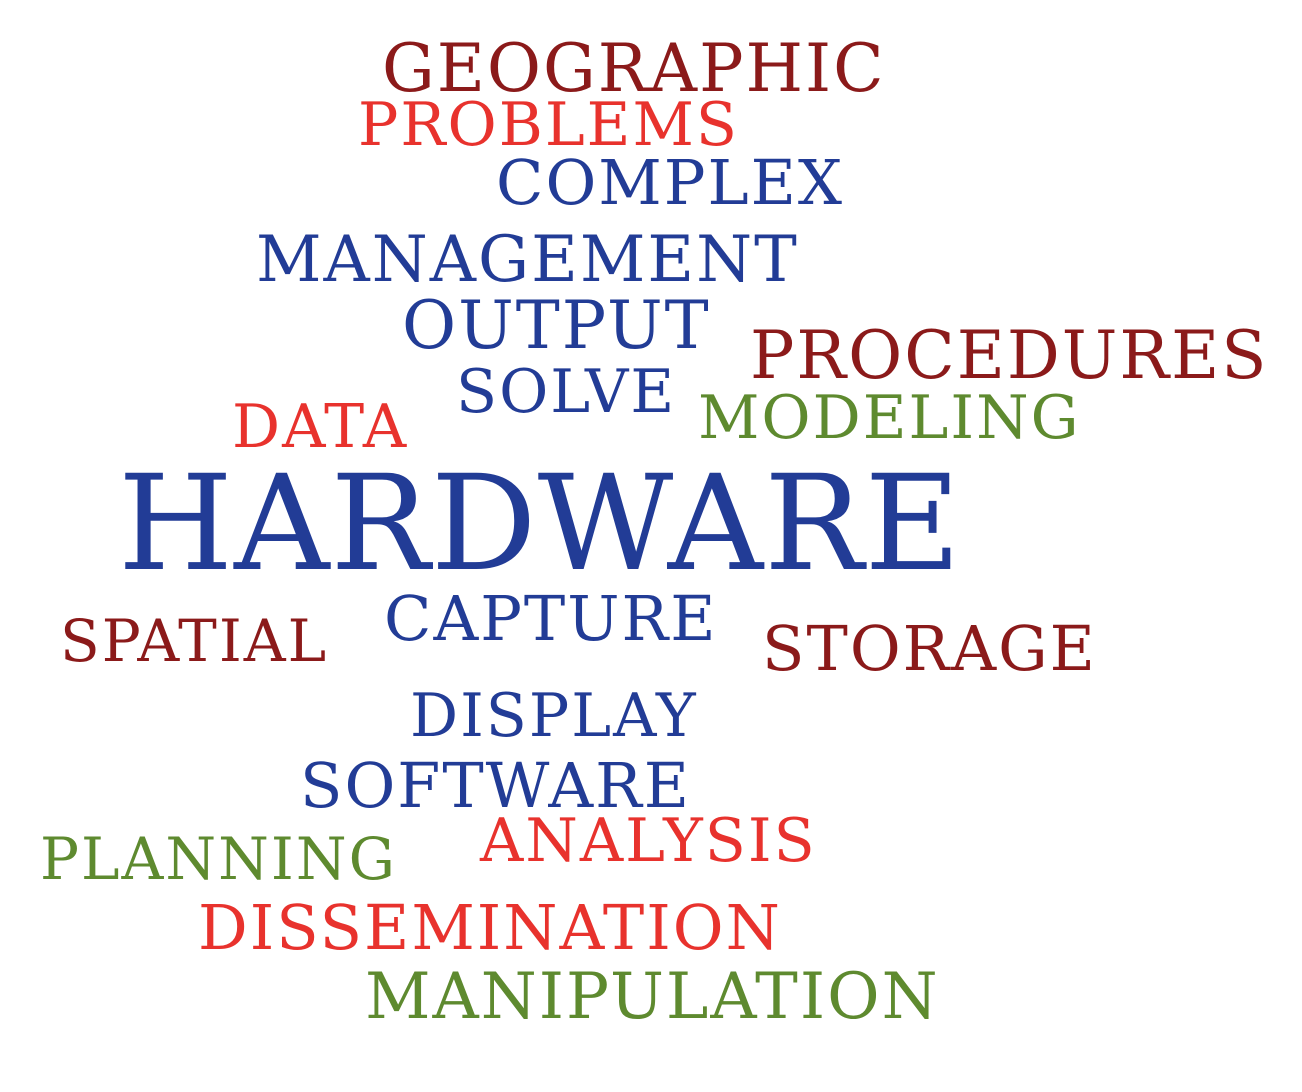  I want to click on word-manipulation: MANIPULATION, so click(652, 997).